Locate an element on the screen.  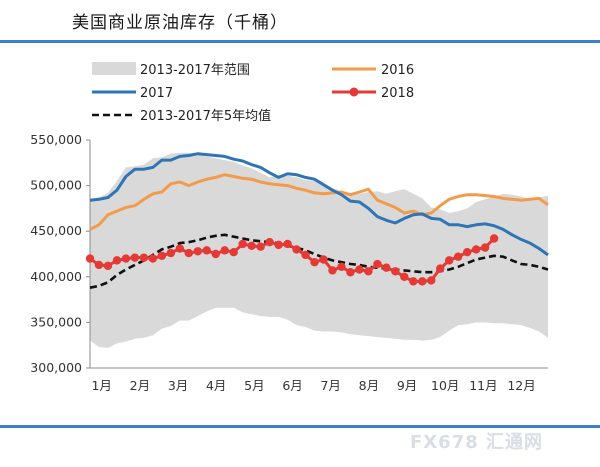
x-tick-label: 2月 is located at coordinates (140, 385).